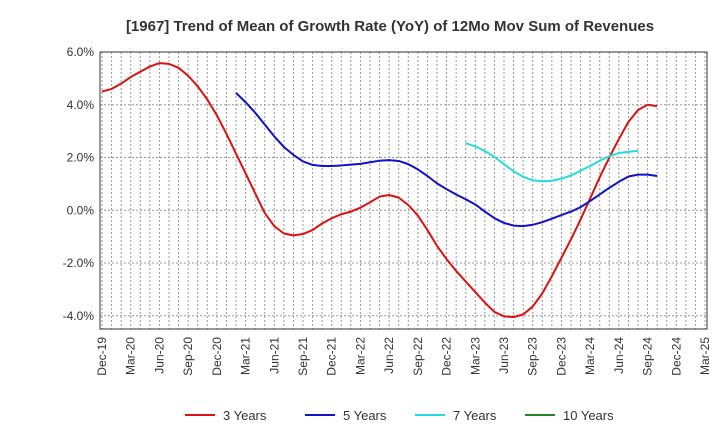  What do you see at coordinates (590, 356) in the screenshot?
I see `x-tick-label: Mar-24` at bounding box center [590, 356].